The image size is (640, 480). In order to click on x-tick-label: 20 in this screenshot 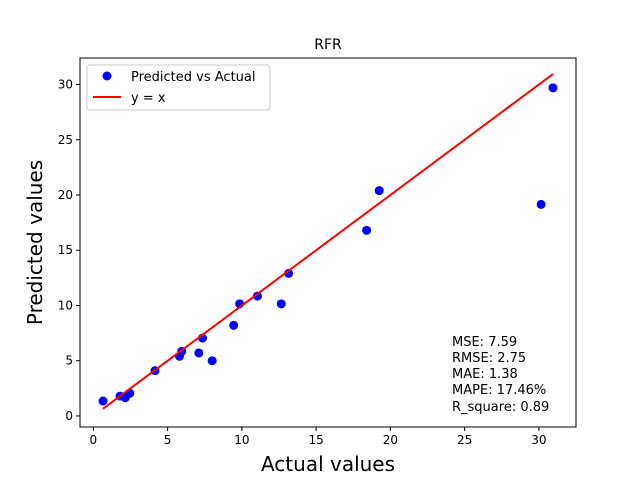, I will do `click(390, 440)`.